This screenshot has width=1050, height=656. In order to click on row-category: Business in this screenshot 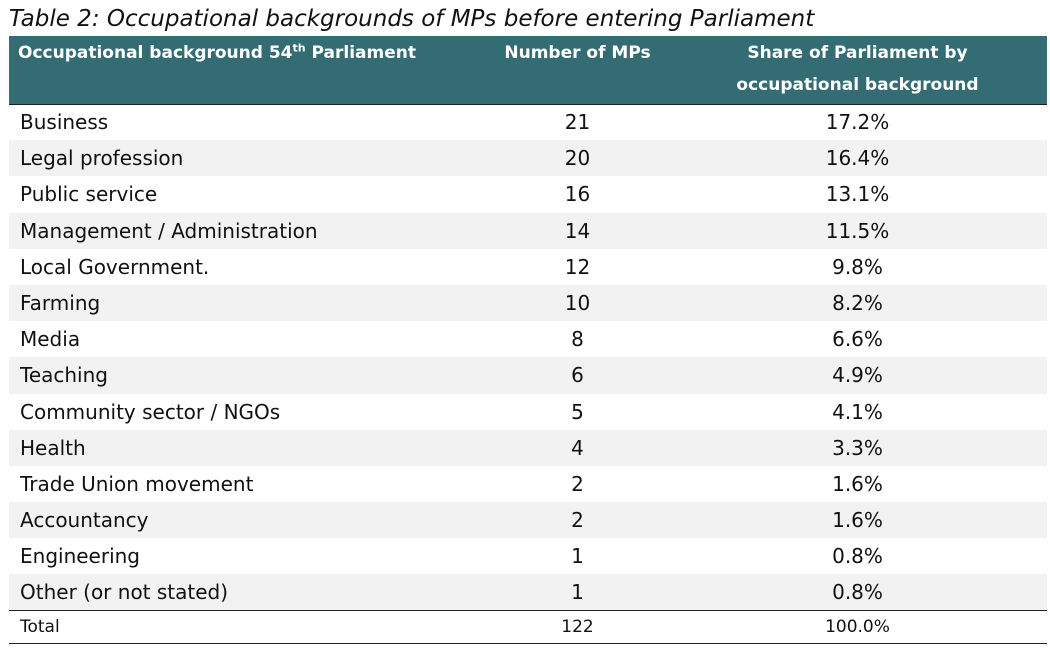, I will do `click(64, 122)`.